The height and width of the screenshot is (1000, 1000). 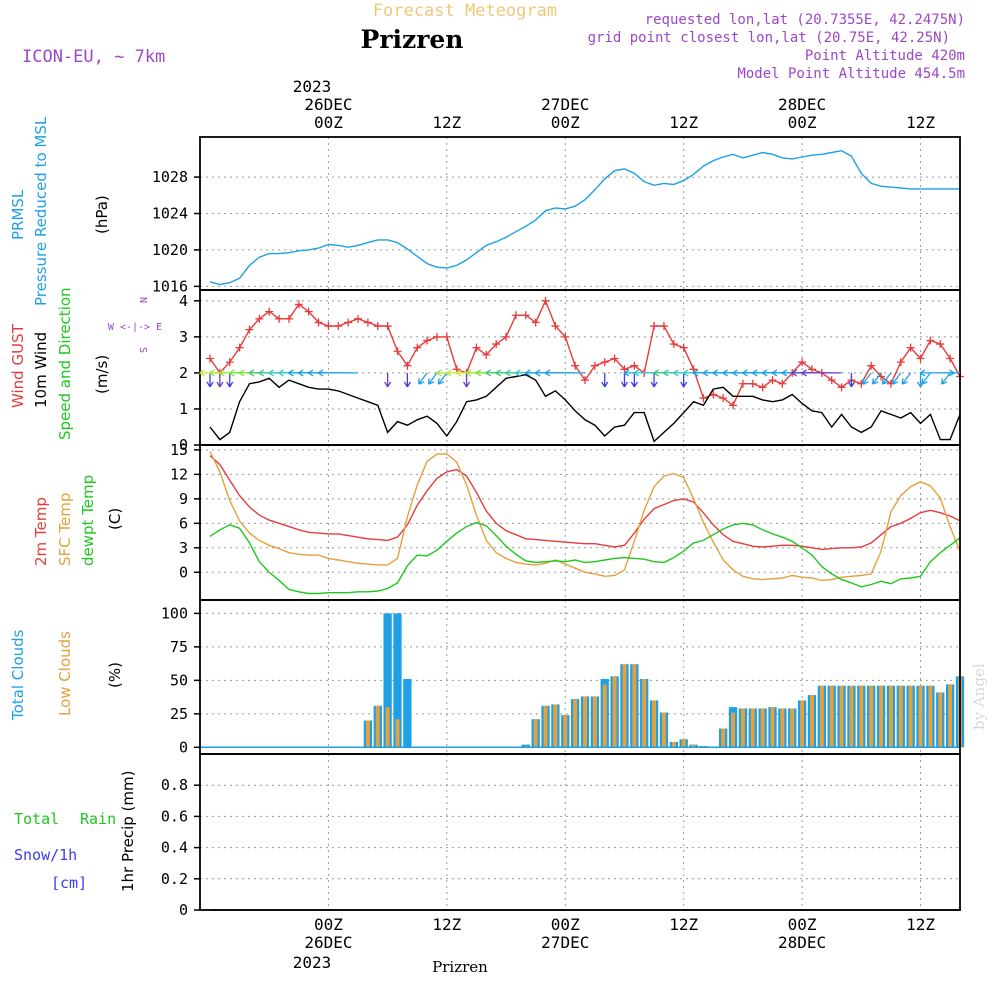 I want to click on header-model-altitude: Model Point Altitude 454.5m, so click(x=851, y=74).